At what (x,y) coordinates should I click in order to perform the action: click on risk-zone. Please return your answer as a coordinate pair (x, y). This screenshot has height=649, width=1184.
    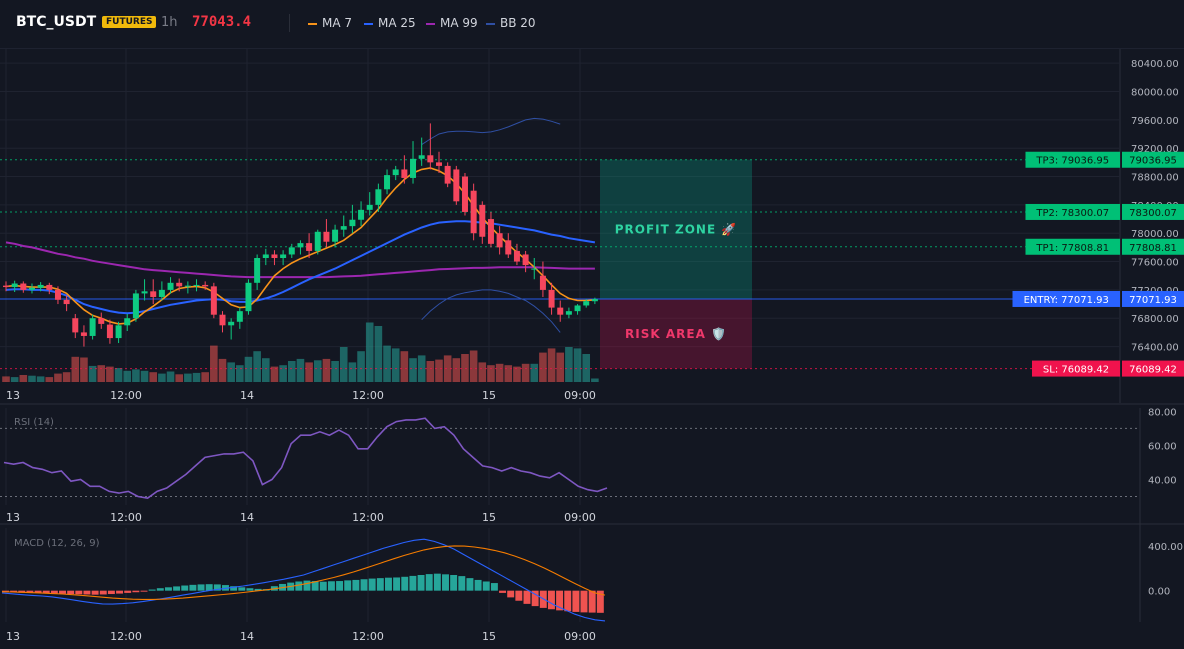
    Looking at the image, I should click on (676, 333).